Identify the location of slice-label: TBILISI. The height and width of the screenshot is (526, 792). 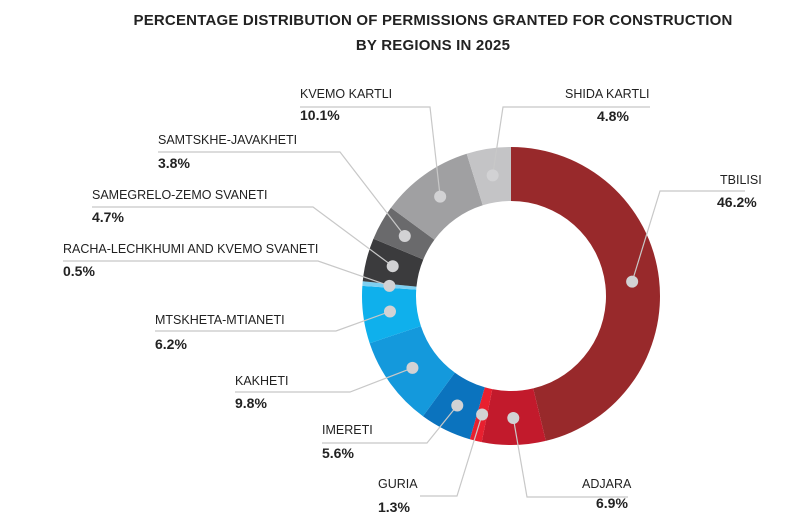
(741, 180).